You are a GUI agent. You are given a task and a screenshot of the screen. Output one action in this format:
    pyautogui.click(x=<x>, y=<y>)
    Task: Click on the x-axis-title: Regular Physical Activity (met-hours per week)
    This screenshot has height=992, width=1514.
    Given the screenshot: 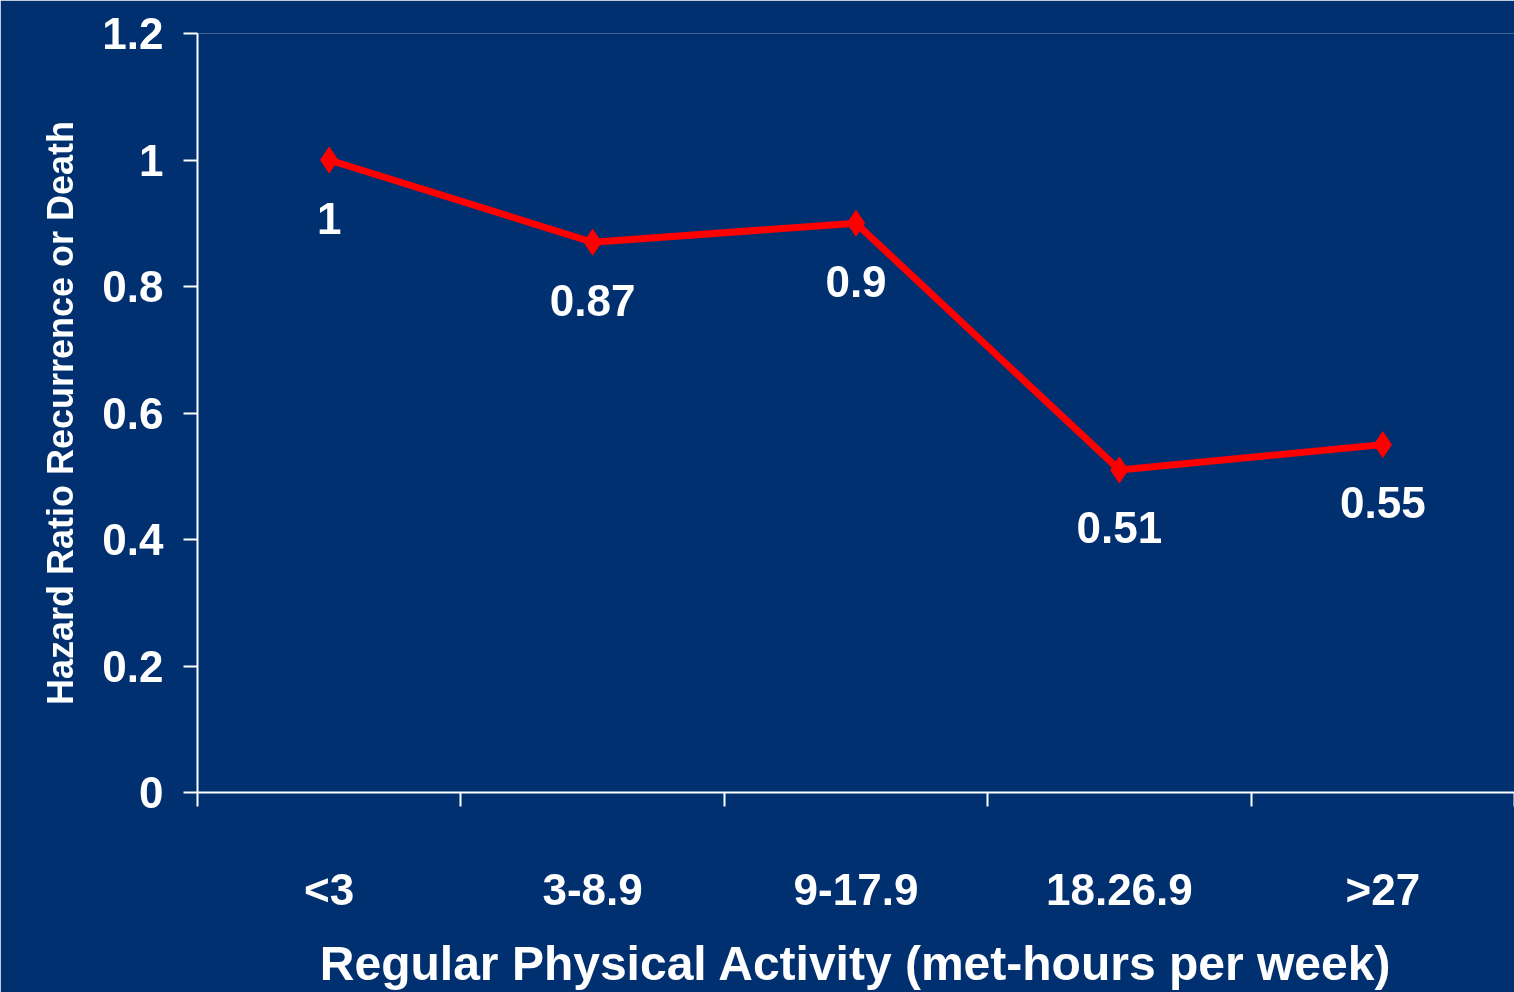 What is the action you would take?
    pyautogui.click(x=855, y=963)
    